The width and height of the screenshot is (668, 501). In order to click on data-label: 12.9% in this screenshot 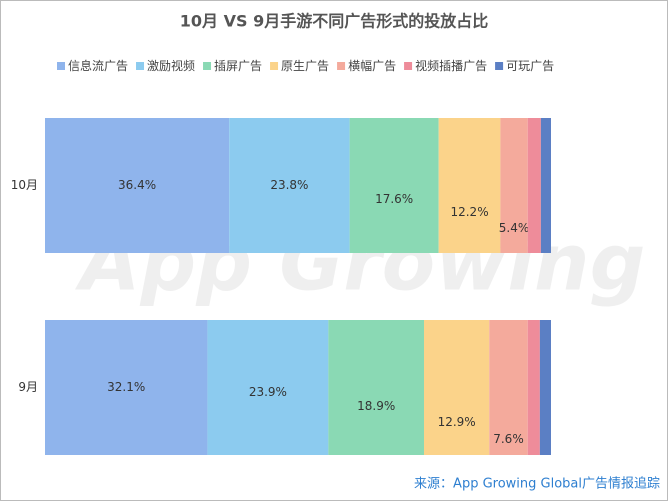, I will do `click(457, 422)`.